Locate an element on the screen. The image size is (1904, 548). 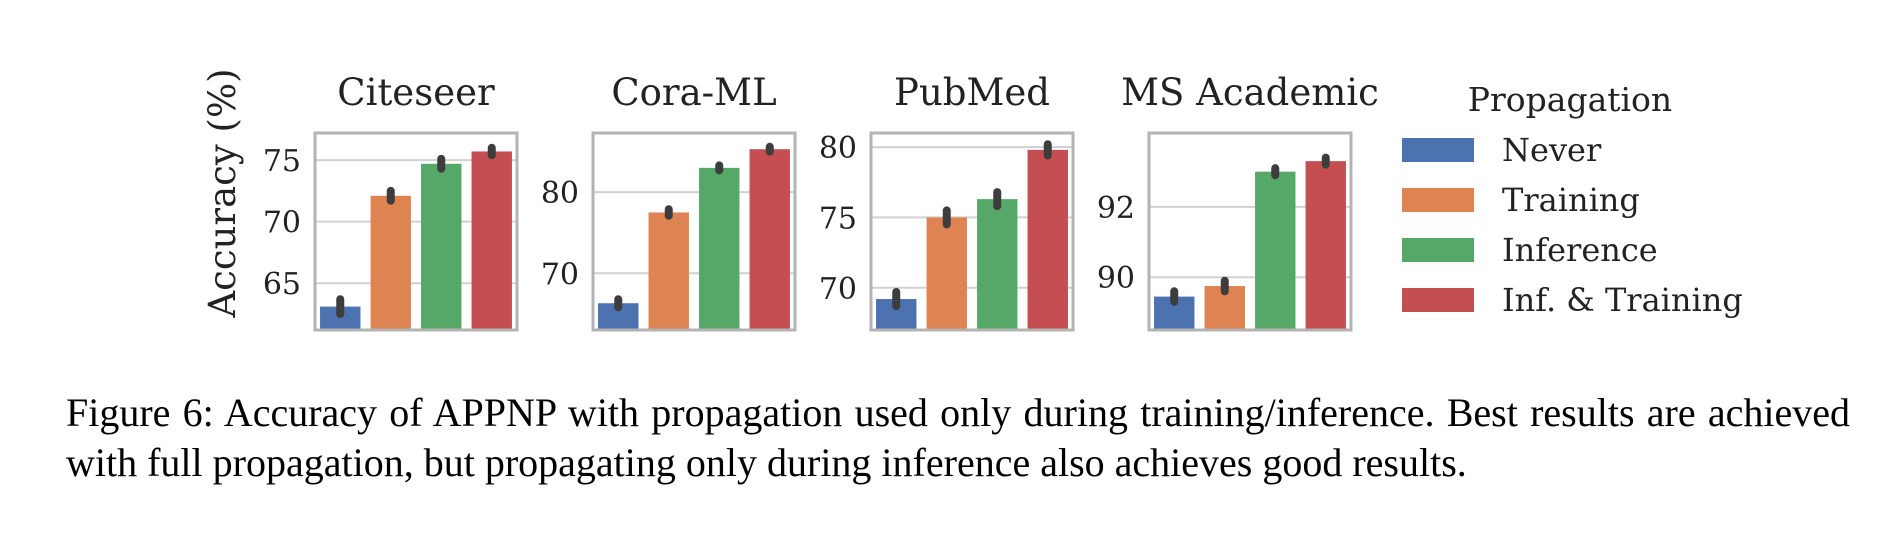
legend-item-label: Training is located at coordinates (1571, 200).